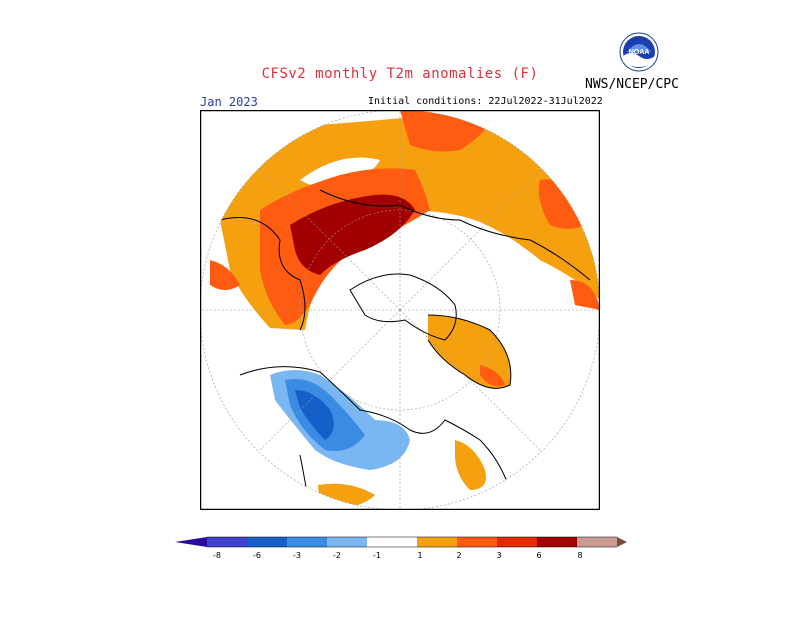 The image size is (800, 618). I want to click on legend-label: 1, so click(419, 555).